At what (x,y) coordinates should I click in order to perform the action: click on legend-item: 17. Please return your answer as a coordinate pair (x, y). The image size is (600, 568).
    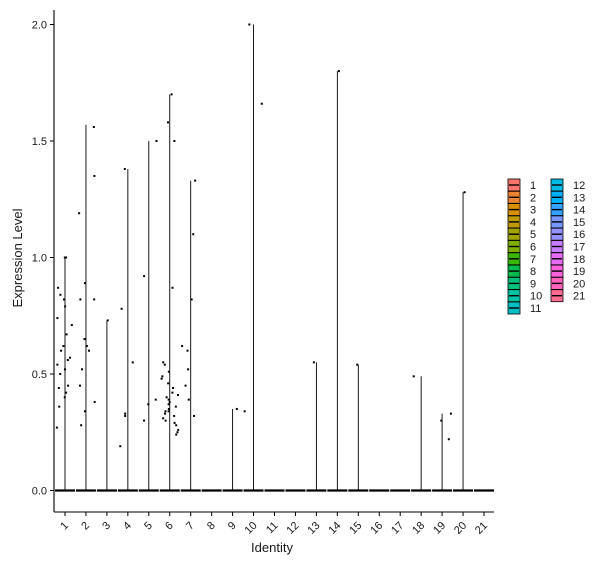
    Looking at the image, I should click on (567, 247).